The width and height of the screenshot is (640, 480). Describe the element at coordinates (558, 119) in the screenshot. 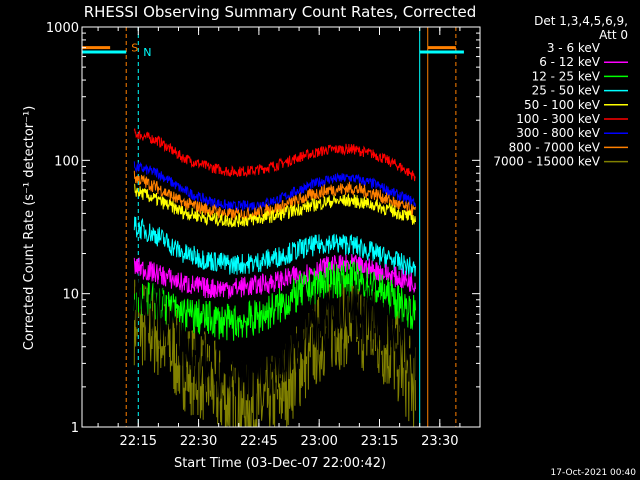

I see `legend-label-5: 100 - 300 keV` at that location.